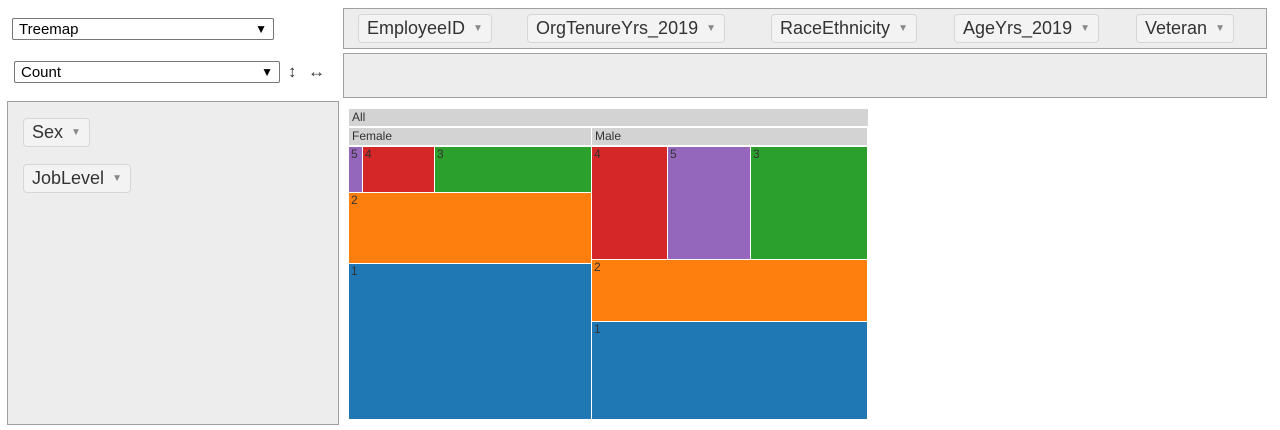 This screenshot has width=1280, height=430. What do you see at coordinates (629, 203) in the screenshot?
I see `treemap-cell-male-level-4: 4` at bounding box center [629, 203].